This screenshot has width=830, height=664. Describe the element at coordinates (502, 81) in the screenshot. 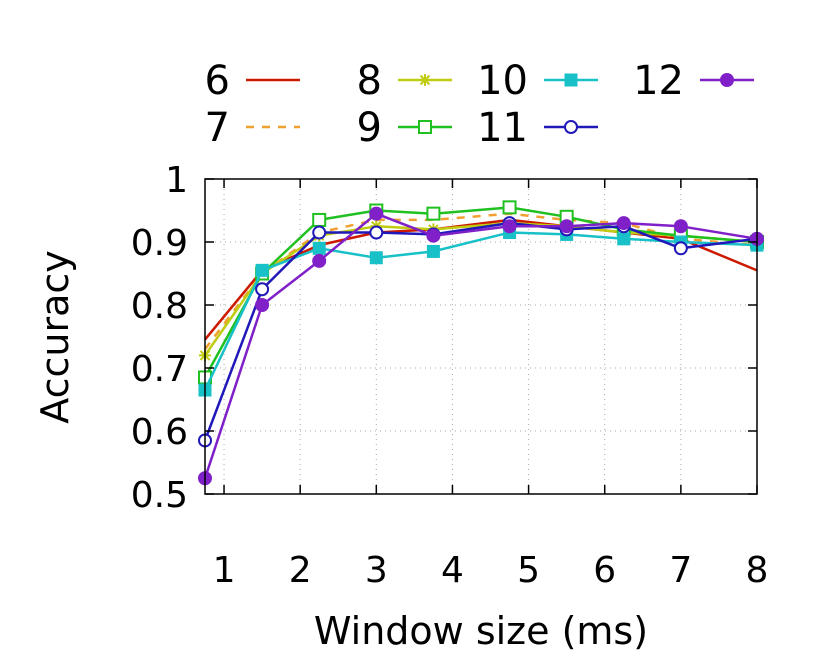

I see `legend-label: 10` at that location.